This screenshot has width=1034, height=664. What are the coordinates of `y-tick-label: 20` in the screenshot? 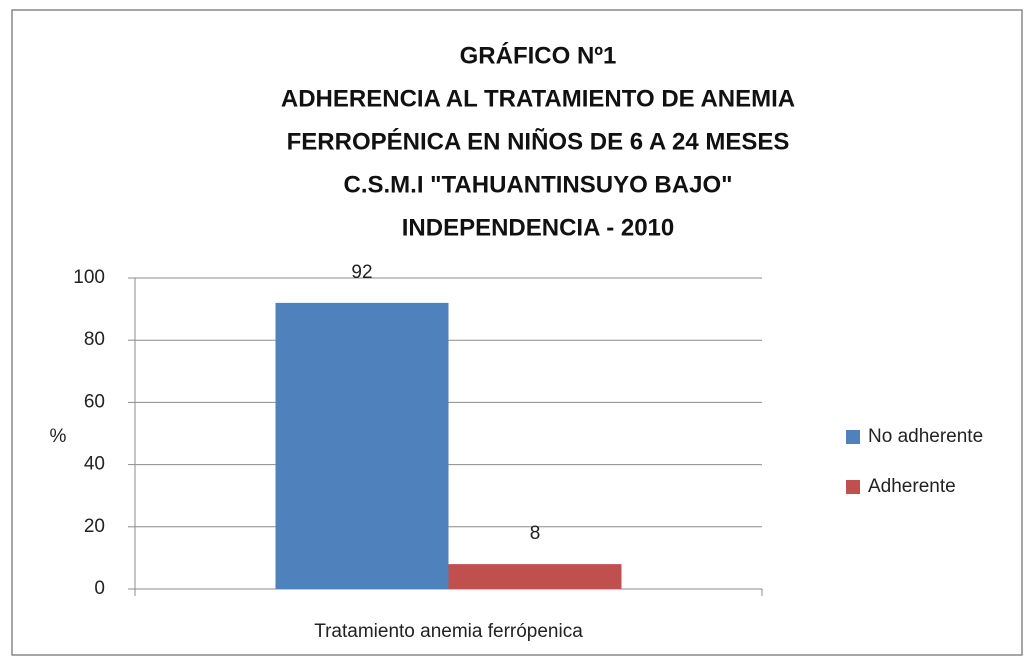 It's located at (94, 526).